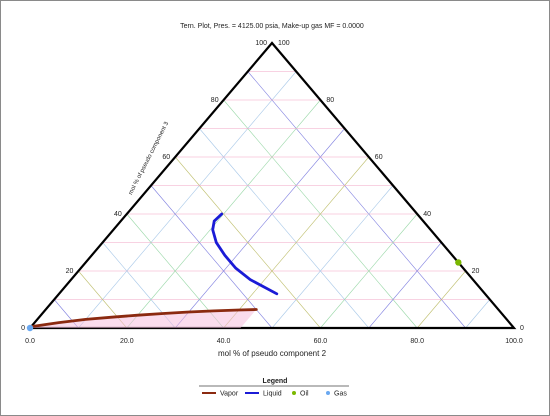 The image size is (550, 416). Describe the element at coordinates (458, 262) in the screenshot. I see `oil-point` at that location.